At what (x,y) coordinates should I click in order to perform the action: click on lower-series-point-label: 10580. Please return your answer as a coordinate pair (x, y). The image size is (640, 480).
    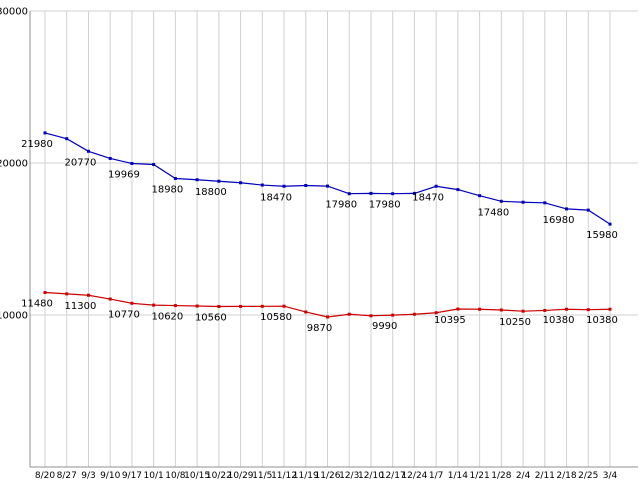
    Looking at the image, I should click on (276, 317).